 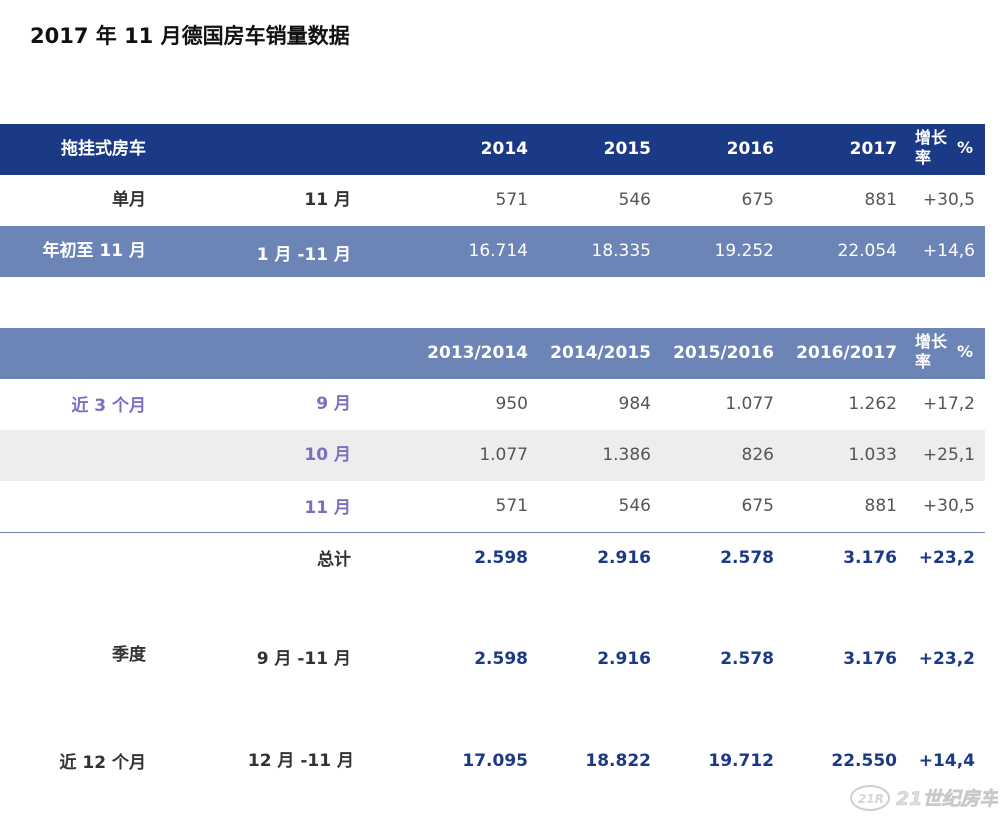 I want to click on row-period: 总计, so click(x=334, y=560).